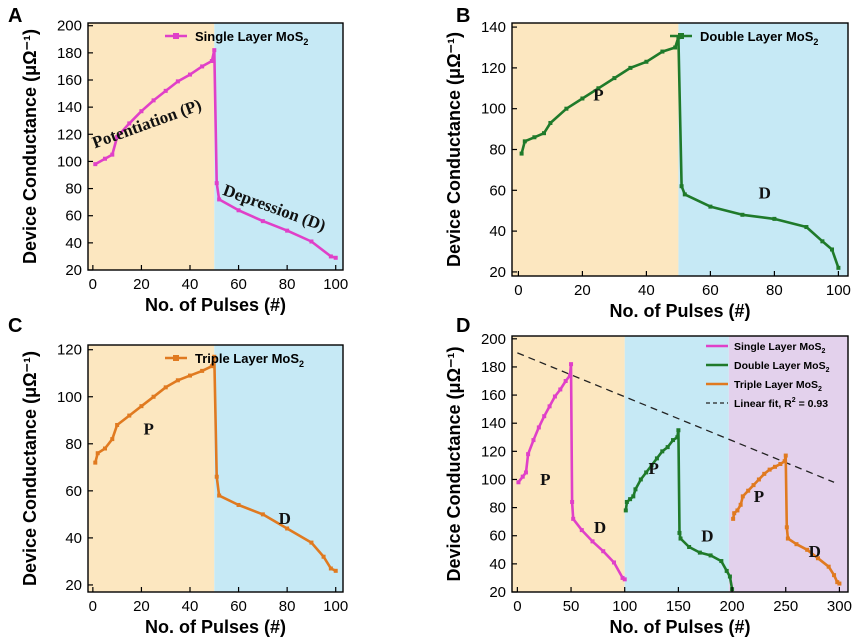  Describe the element at coordinates (15, 16) in the screenshot. I see `panel-letter: A` at that location.